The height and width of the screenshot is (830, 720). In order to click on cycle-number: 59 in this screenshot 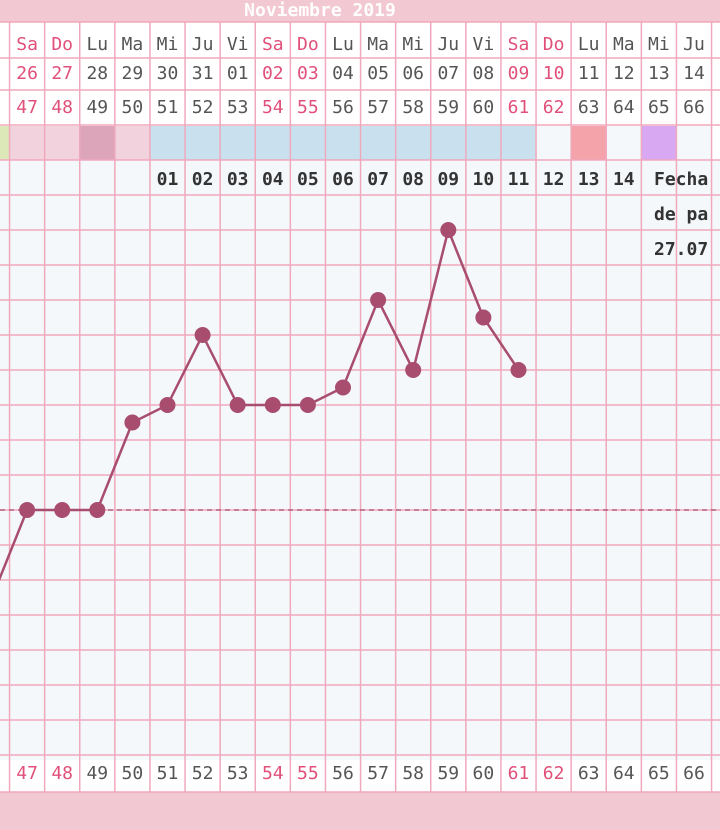, I will do `click(448, 107)`.